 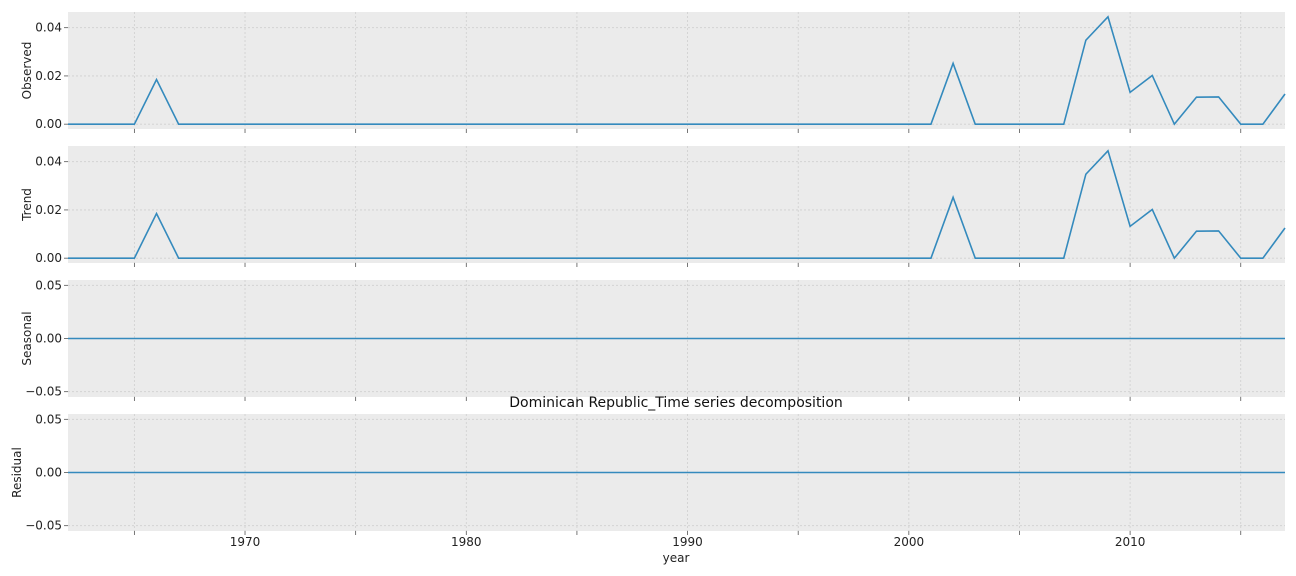 I want to click on x-tick-label: 1970, so click(x=245, y=542).